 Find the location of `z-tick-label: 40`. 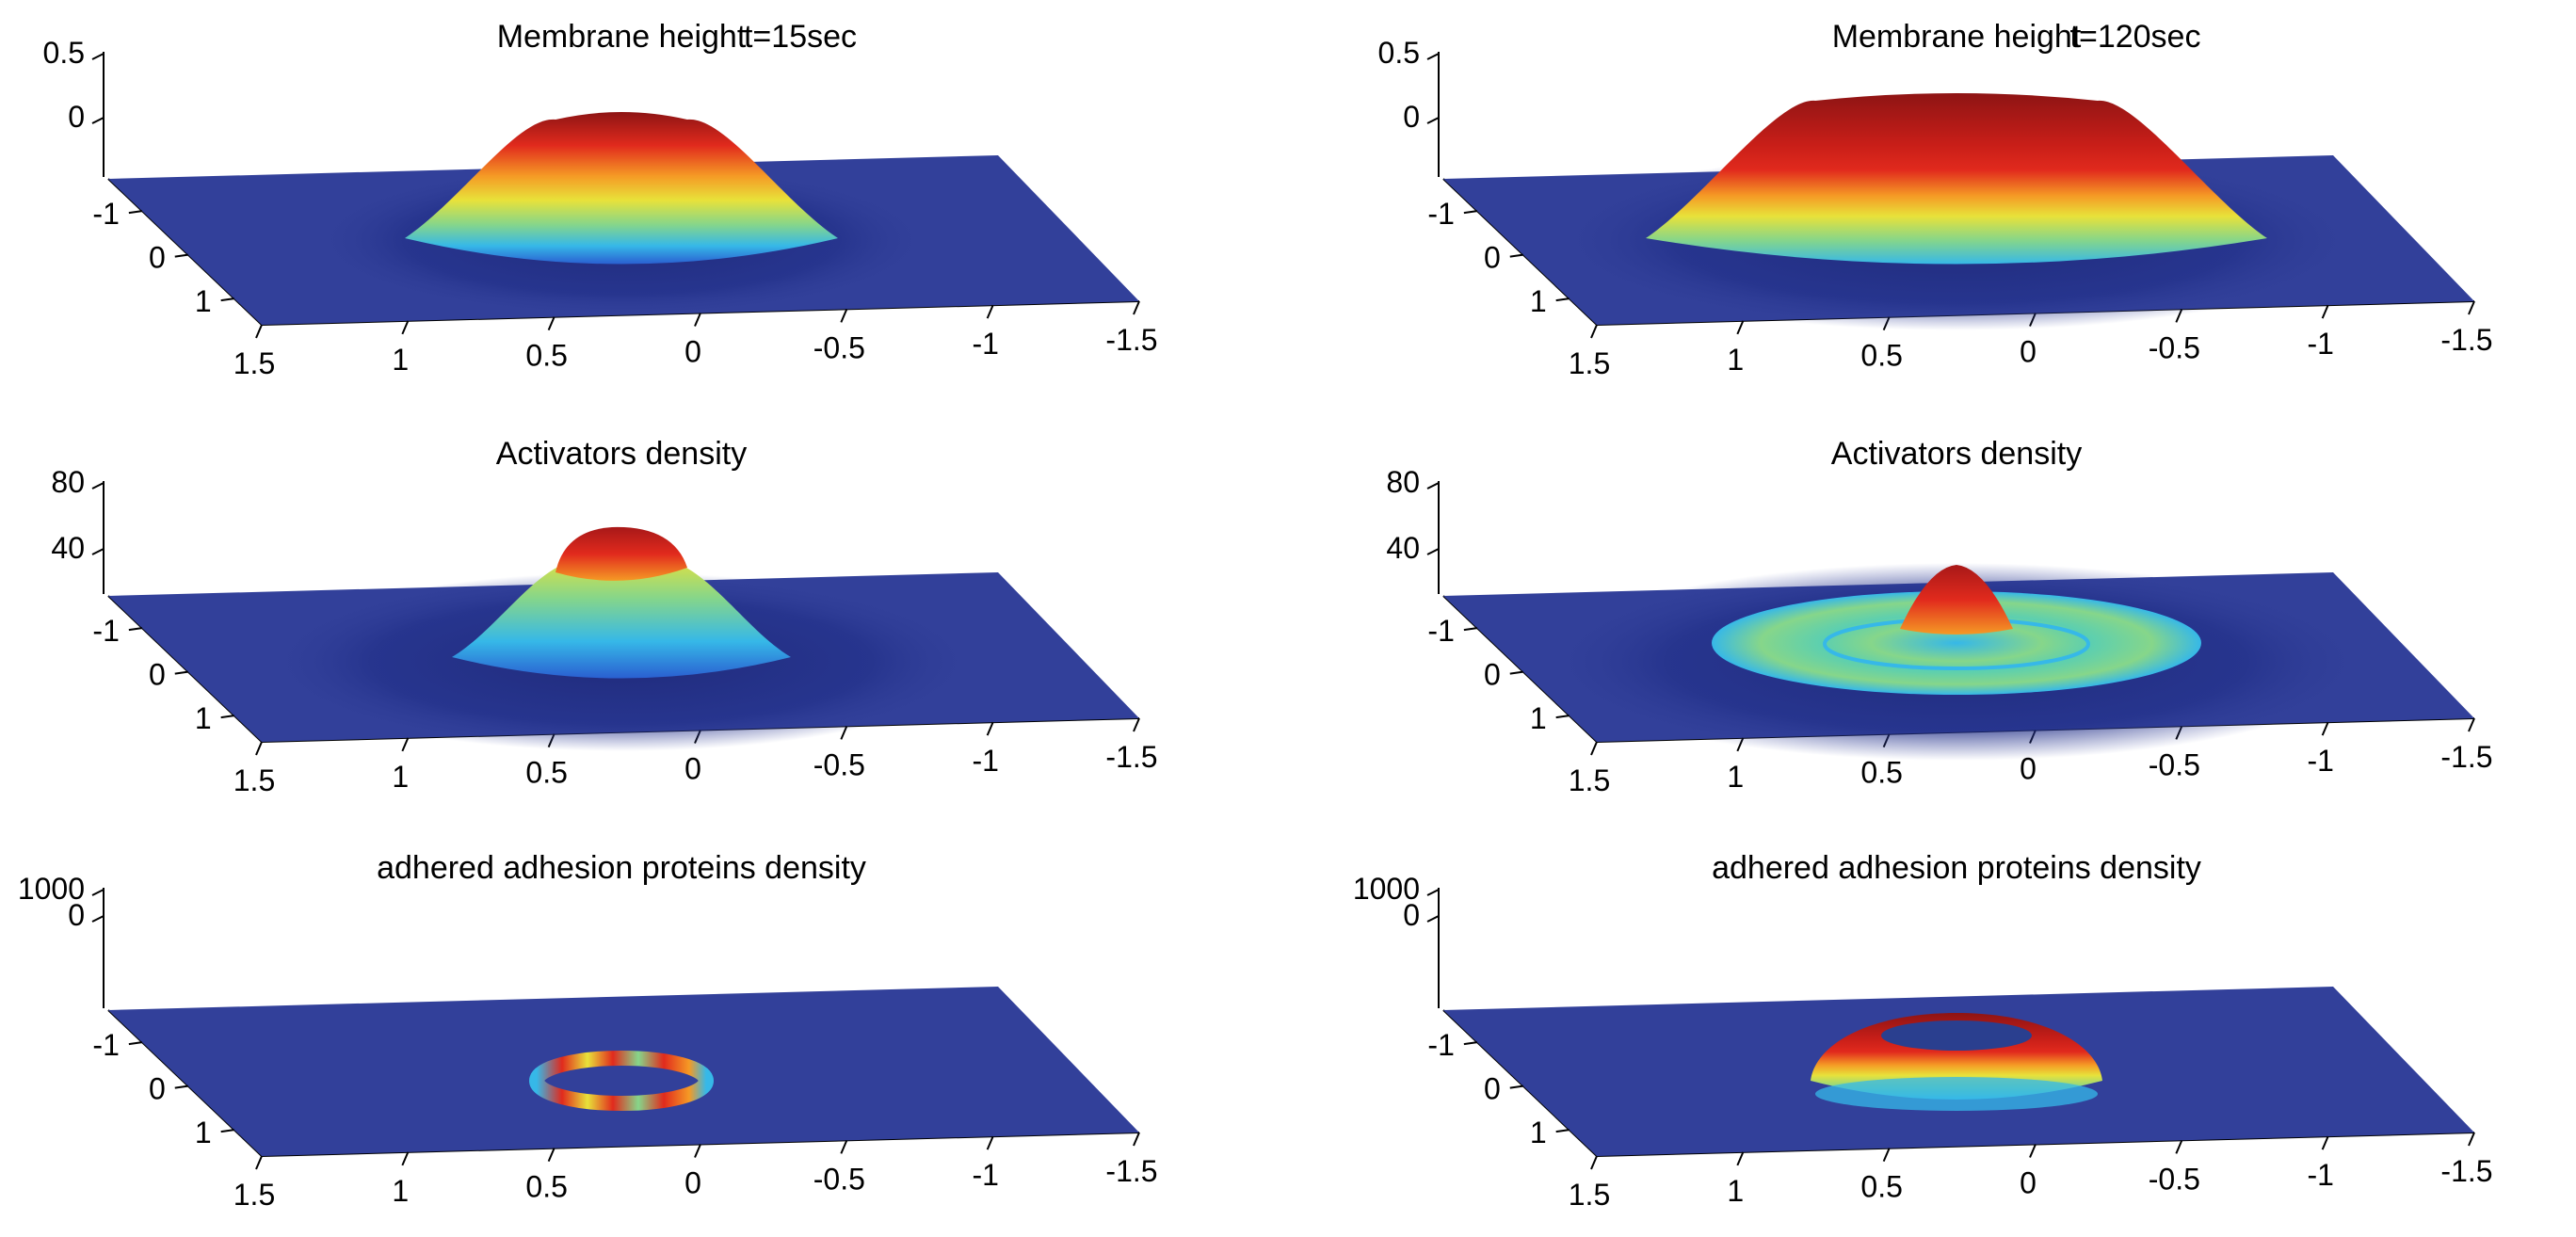

z-tick-label: 40 is located at coordinates (68, 548).